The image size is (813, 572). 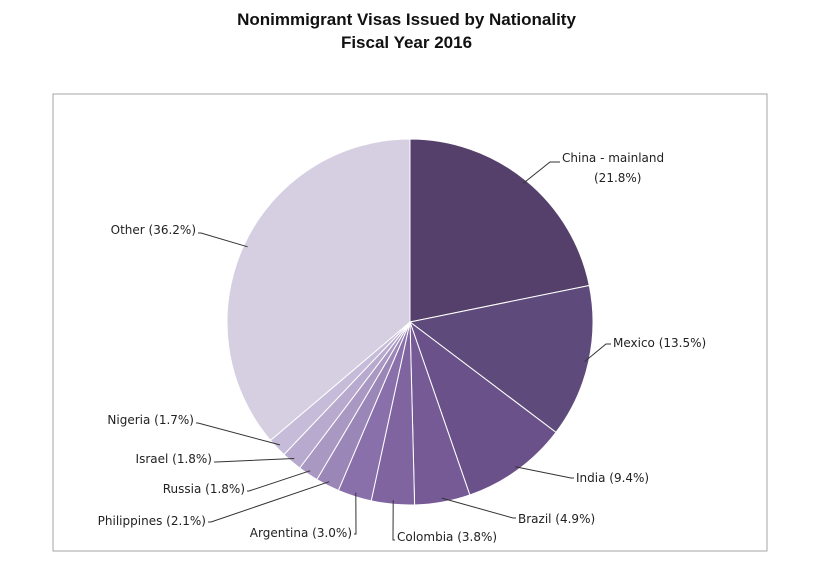 What do you see at coordinates (499, 230) in the screenshot?
I see `pie-slice-china-mainland` at bounding box center [499, 230].